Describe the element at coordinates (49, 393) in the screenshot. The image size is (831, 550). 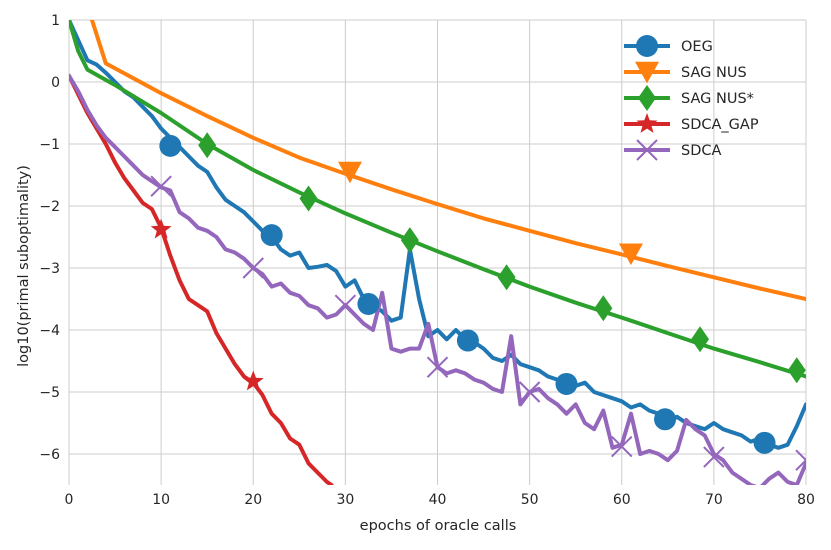
I see `y-tick-label: −5` at that location.